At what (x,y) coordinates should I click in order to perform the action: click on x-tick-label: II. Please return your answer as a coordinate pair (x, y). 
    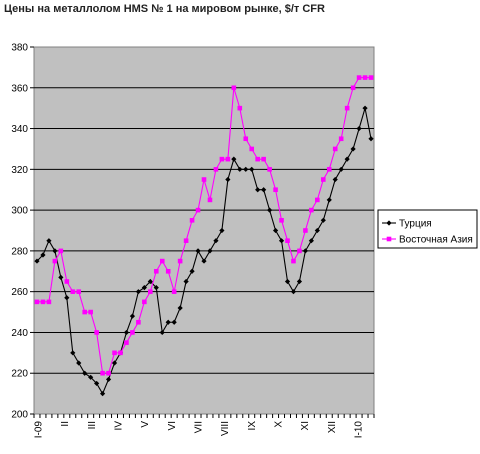
    Looking at the image, I should click on (65, 424).